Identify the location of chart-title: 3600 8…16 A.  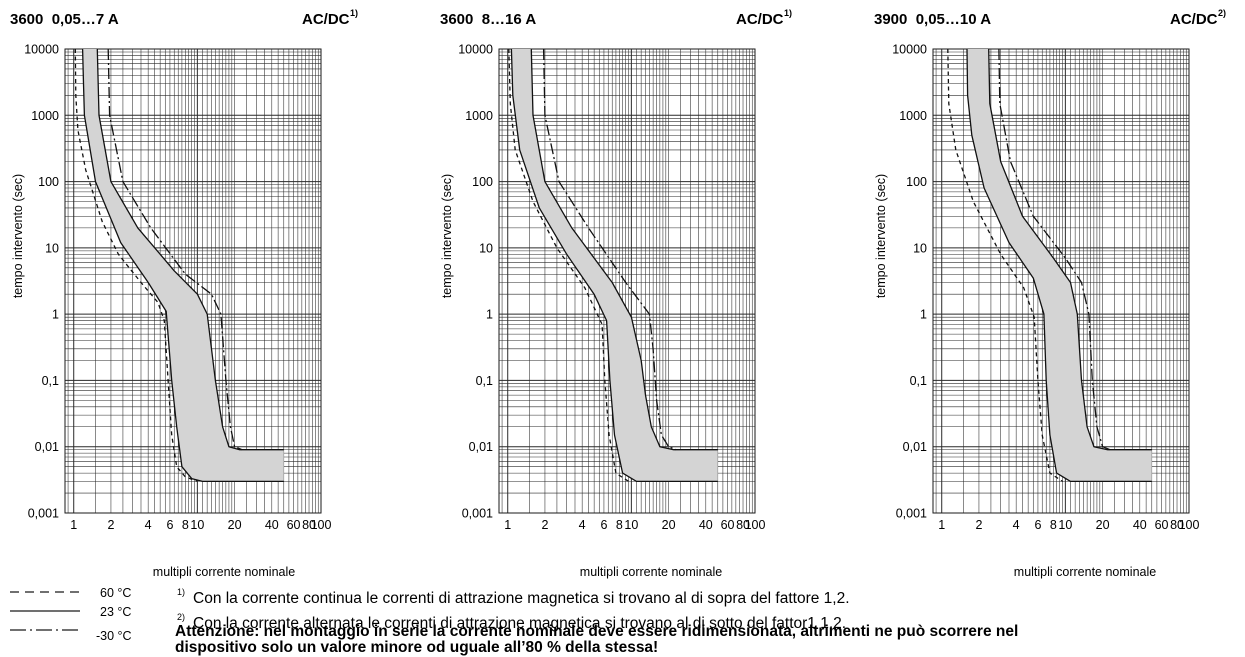
(488, 19).